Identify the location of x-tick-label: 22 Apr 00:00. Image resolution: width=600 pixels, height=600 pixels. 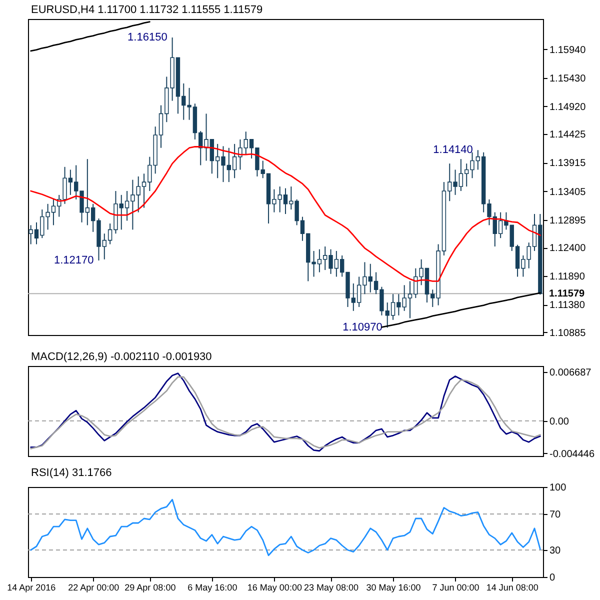
(94, 587).